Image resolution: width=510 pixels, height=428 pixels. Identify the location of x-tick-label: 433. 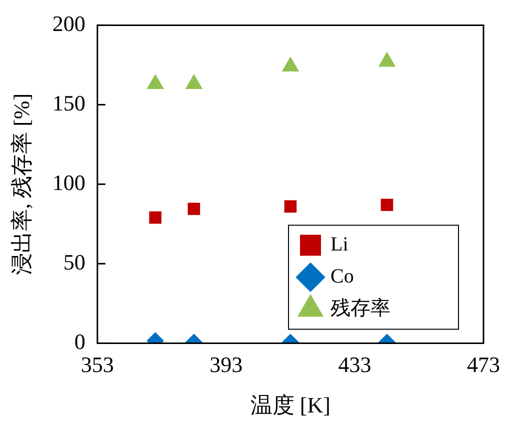
(355, 365).